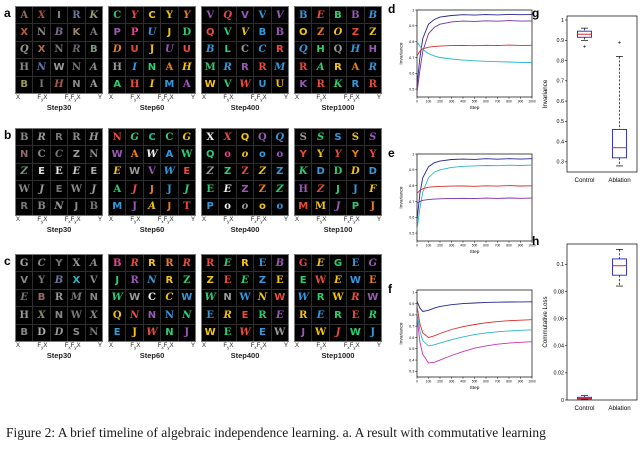 This screenshot has width=640, height=450. I want to click on svg-text: 0.04, so click(559, 347).